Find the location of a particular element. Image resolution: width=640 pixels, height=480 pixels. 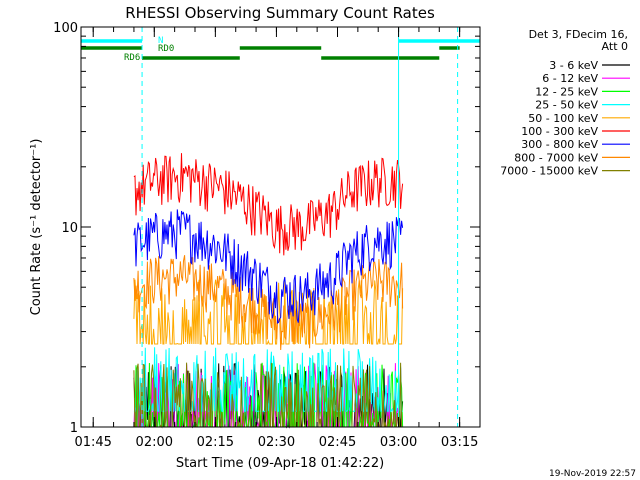

legend-label: 7000 - 15000 keV is located at coordinates (549, 171).